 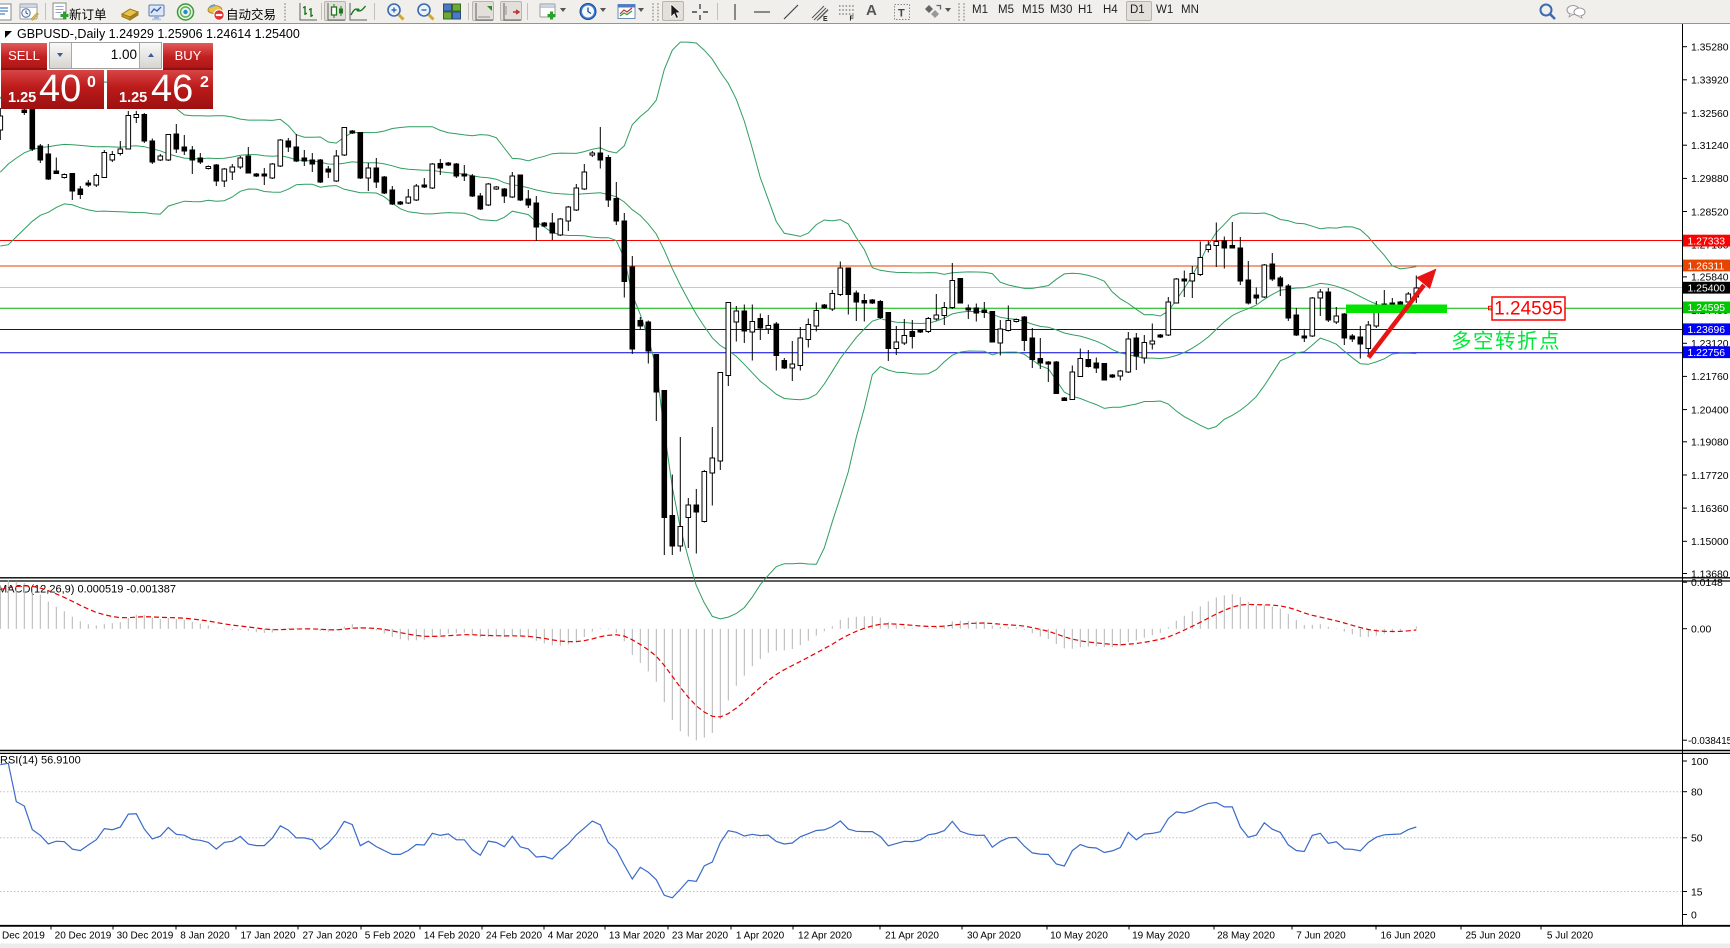 What do you see at coordinates (1321, 936) in the screenshot?
I see `svg-text: 7 Jun 2020` at bounding box center [1321, 936].